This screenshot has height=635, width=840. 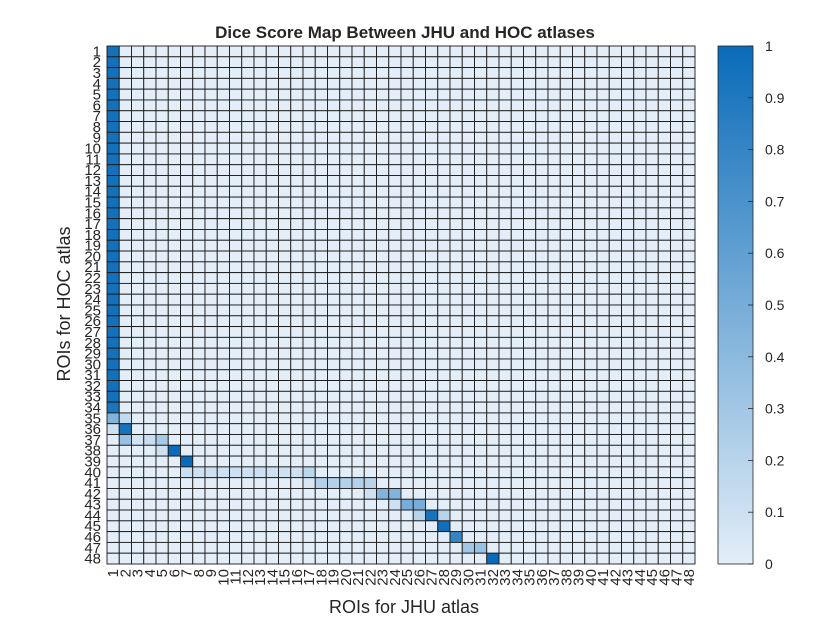 I want to click on y-tick-label: 11, so click(x=93, y=159).